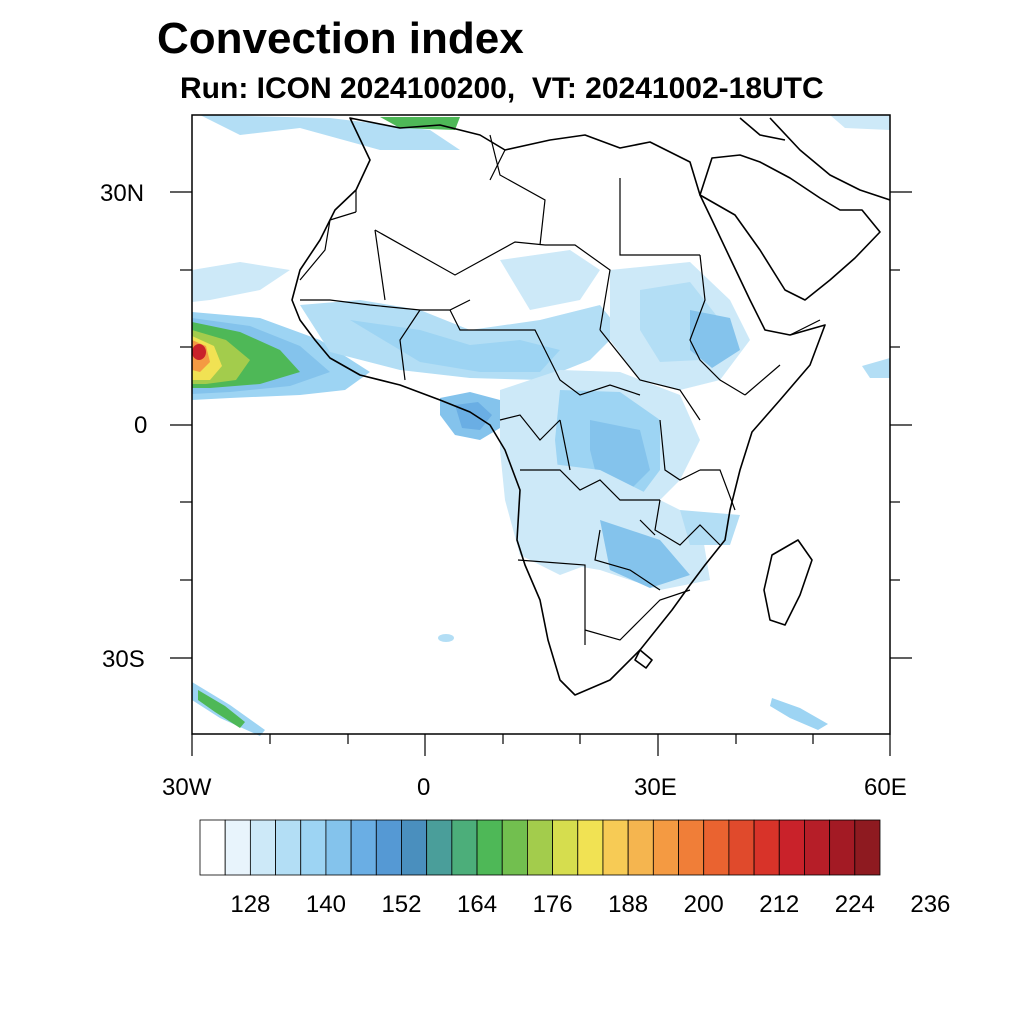  I want to click on colorbar-label: 212, so click(779, 904).